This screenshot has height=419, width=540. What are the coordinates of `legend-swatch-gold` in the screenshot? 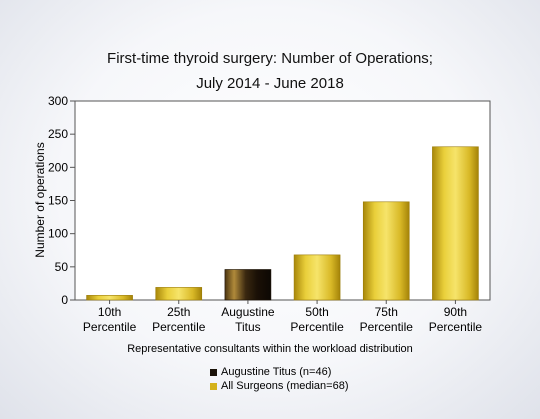 It's located at (213, 386).